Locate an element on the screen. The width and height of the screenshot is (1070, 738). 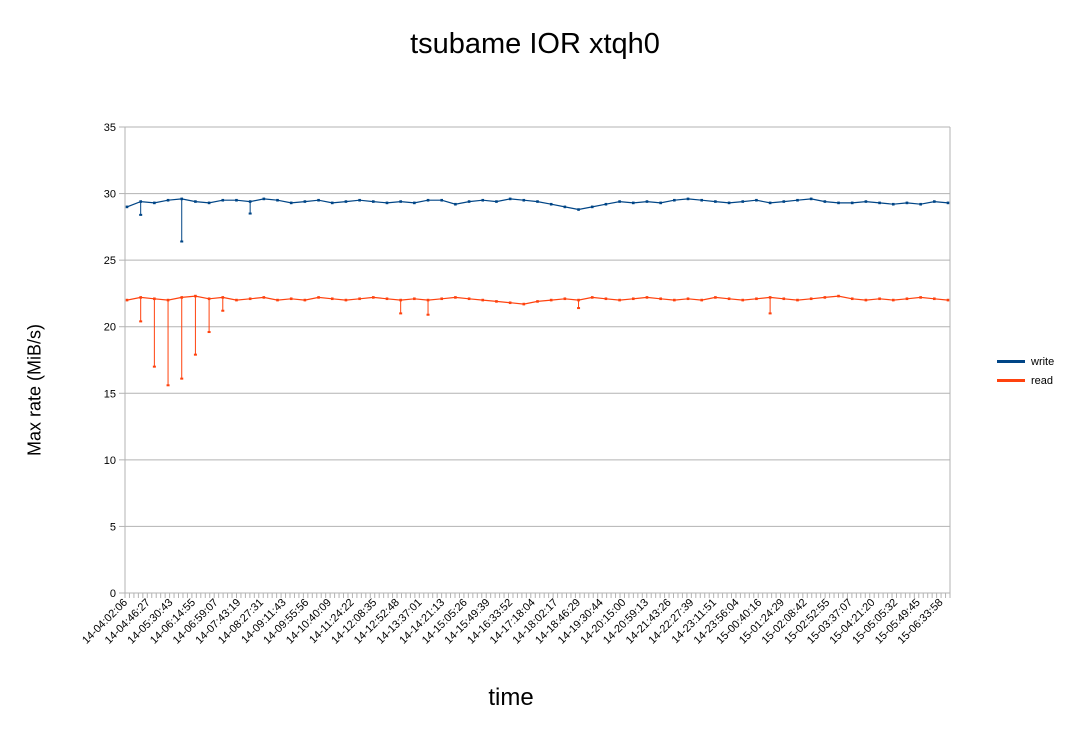
legend: write read is located at coordinates (1025, 371).